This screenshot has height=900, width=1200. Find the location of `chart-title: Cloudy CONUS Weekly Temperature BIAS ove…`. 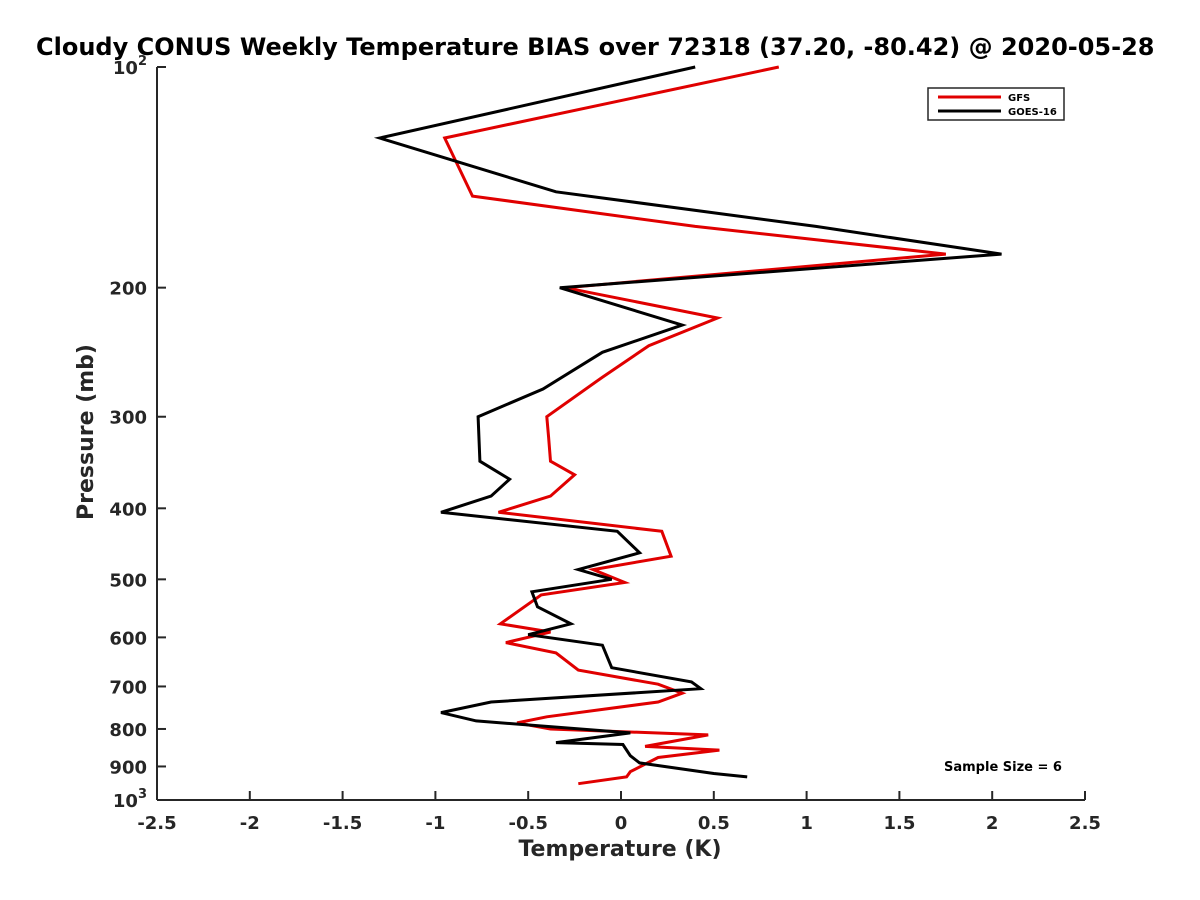

chart-title: Cloudy CONUS Weekly Temperature BIAS ove… is located at coordinates (595, 47).